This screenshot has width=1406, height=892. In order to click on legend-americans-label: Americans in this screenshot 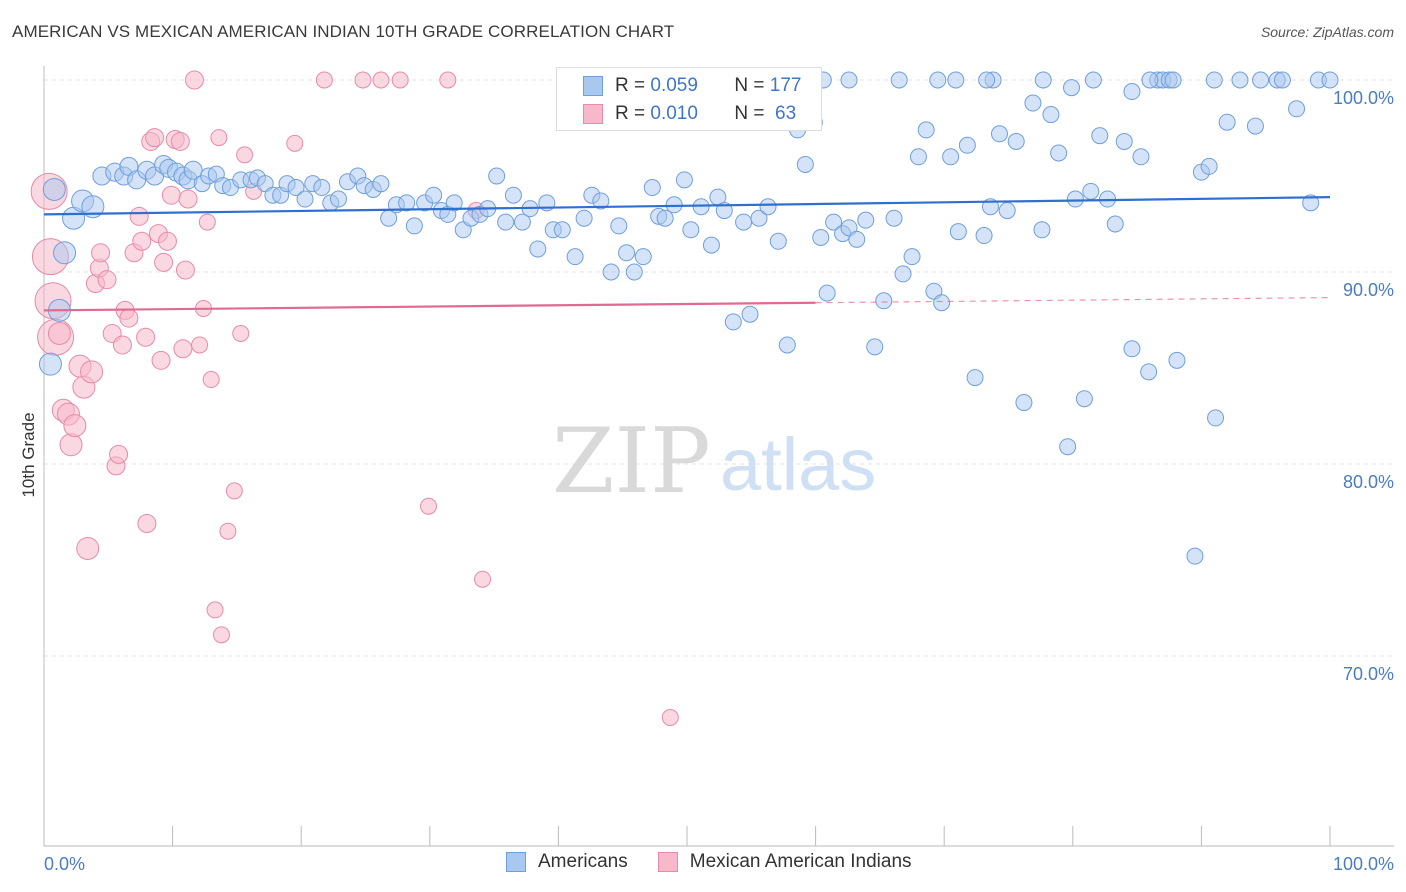, I will do `click(583, 861)`.